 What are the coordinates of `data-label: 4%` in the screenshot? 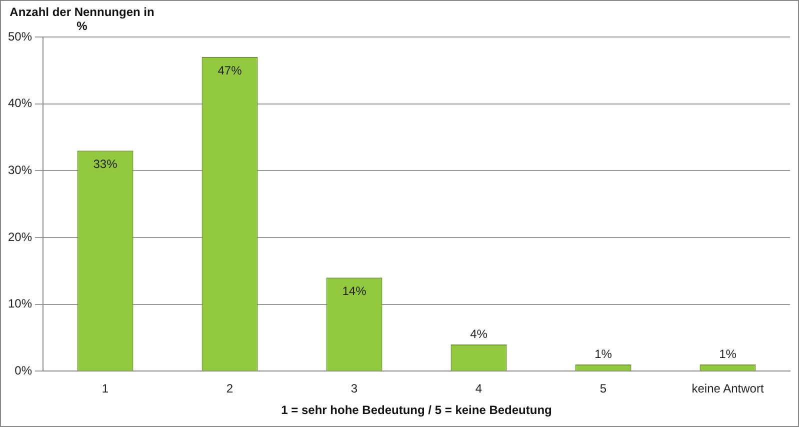 It's located at (479, 333).